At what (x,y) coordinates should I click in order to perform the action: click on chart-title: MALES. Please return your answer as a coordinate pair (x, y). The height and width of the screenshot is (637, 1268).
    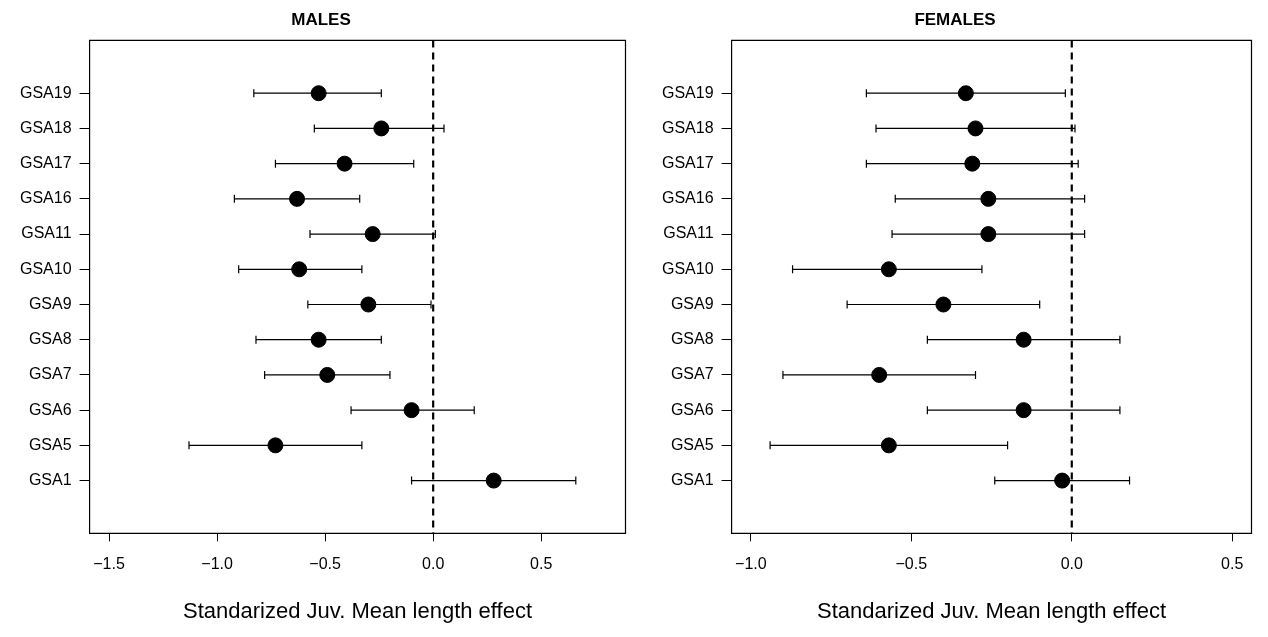
    Looking at the image, I should click on (321, 19).